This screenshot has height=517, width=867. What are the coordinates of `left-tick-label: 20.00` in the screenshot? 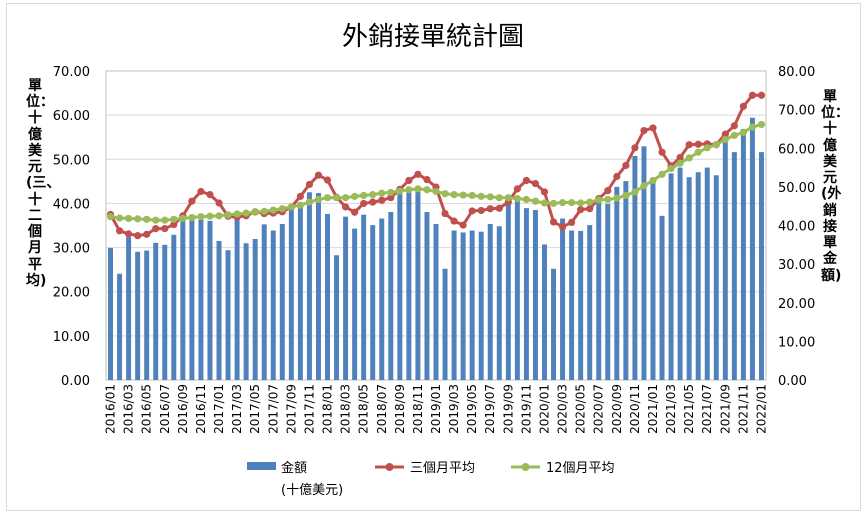 It's located at (71, 293).